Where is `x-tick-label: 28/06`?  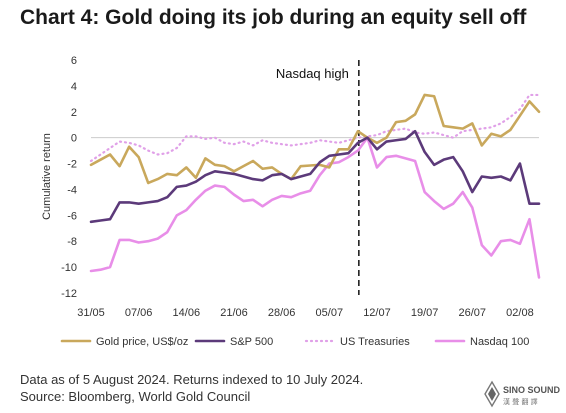 x-tick-label: 28/06 is located at coordinates (282, 313).